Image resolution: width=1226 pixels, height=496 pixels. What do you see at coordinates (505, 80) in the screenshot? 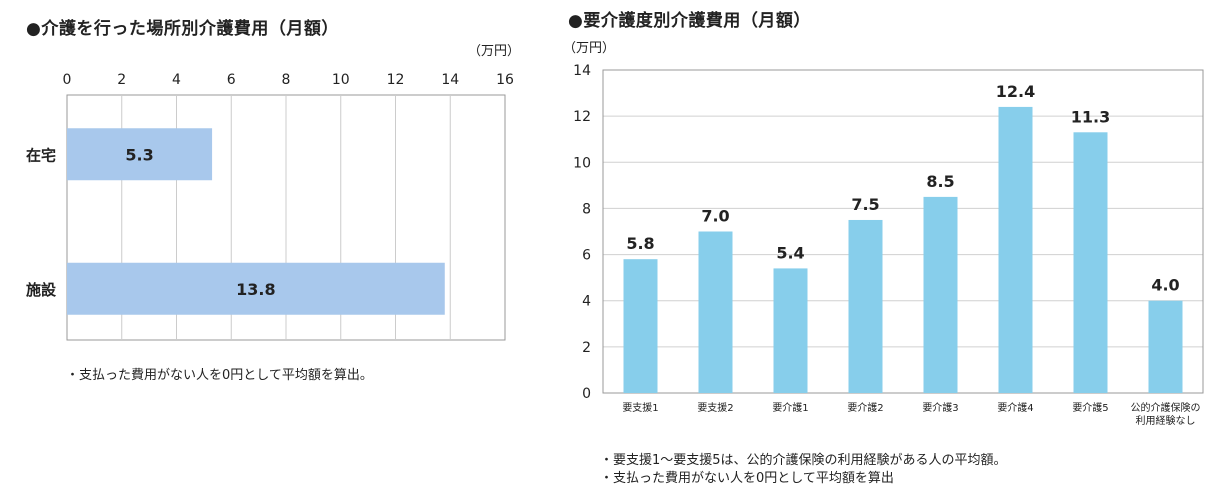
I see `x-tick-label: 16` at bounding box center [505, 80].